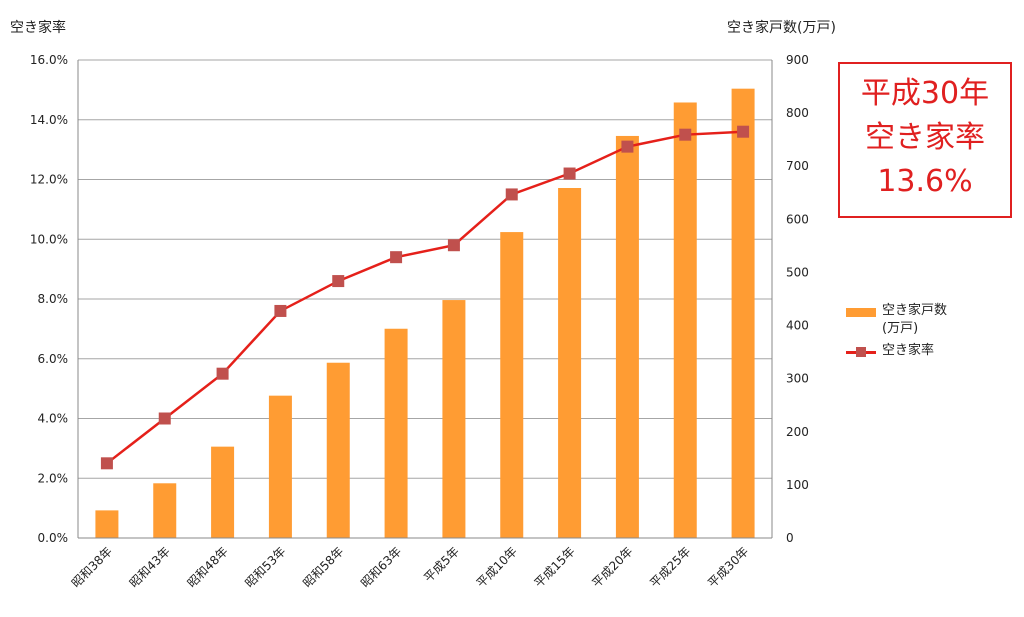 Image resolution: width=1024 pixels, height=617 pixels. Describe the element at coordinates (797, 432) in the screenshot. I see `right-tick-label: 200` at that location.